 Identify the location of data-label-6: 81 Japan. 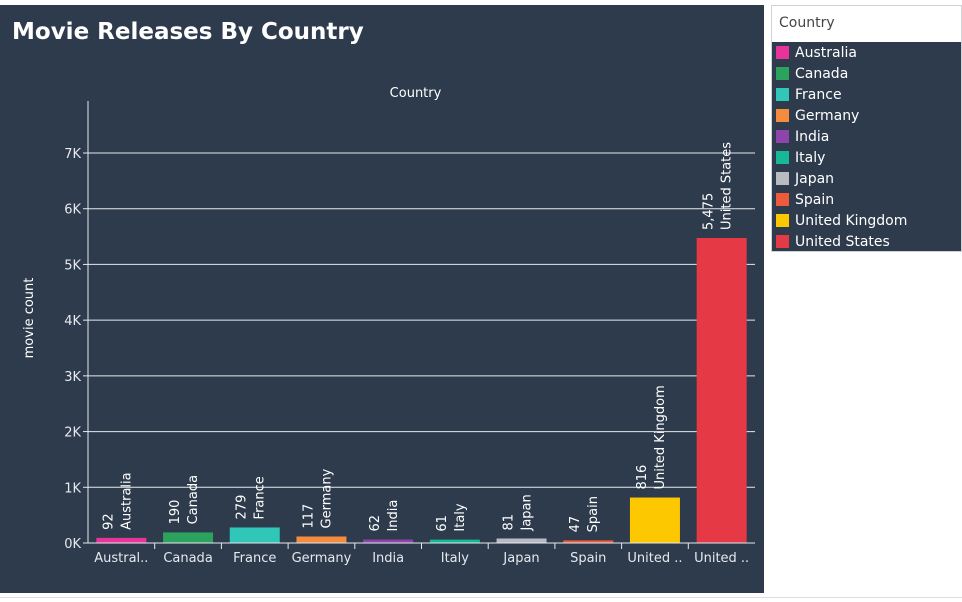
(518, 512).